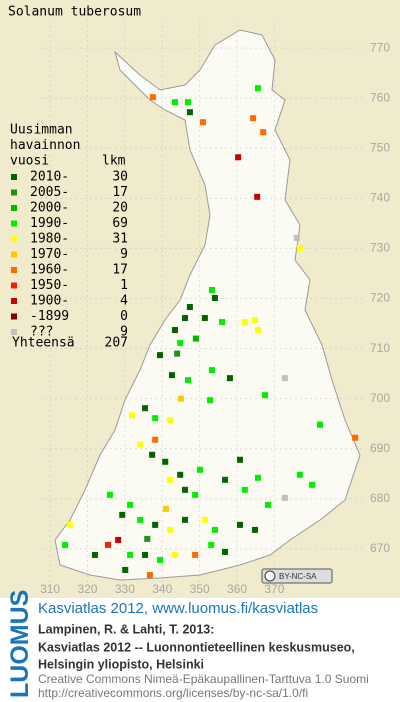 This screenshot has height=702, width=400. Describe the element at coordinates (380, 498) in the screenshot. I see `y-tick-label: 680` at that location.